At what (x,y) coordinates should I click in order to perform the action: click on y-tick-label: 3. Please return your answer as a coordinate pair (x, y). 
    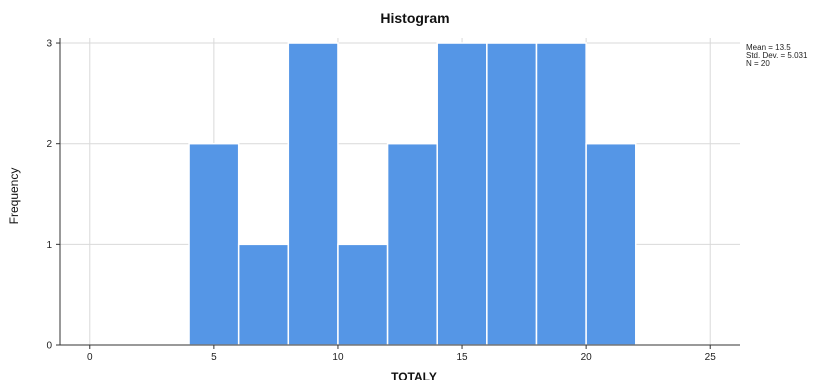
    Looking at the image, I should click on (49, 44).